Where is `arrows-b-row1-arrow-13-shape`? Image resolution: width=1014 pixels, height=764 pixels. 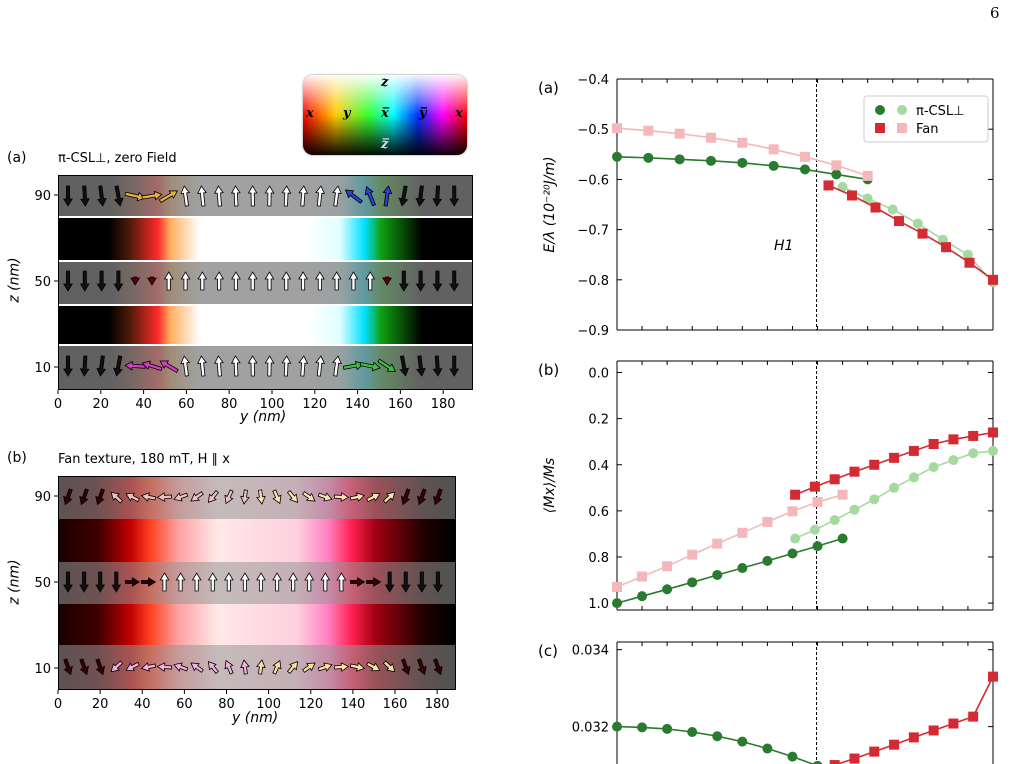
arrows-b-row1-arrow-13-shape is located at coordinates (277, 582).